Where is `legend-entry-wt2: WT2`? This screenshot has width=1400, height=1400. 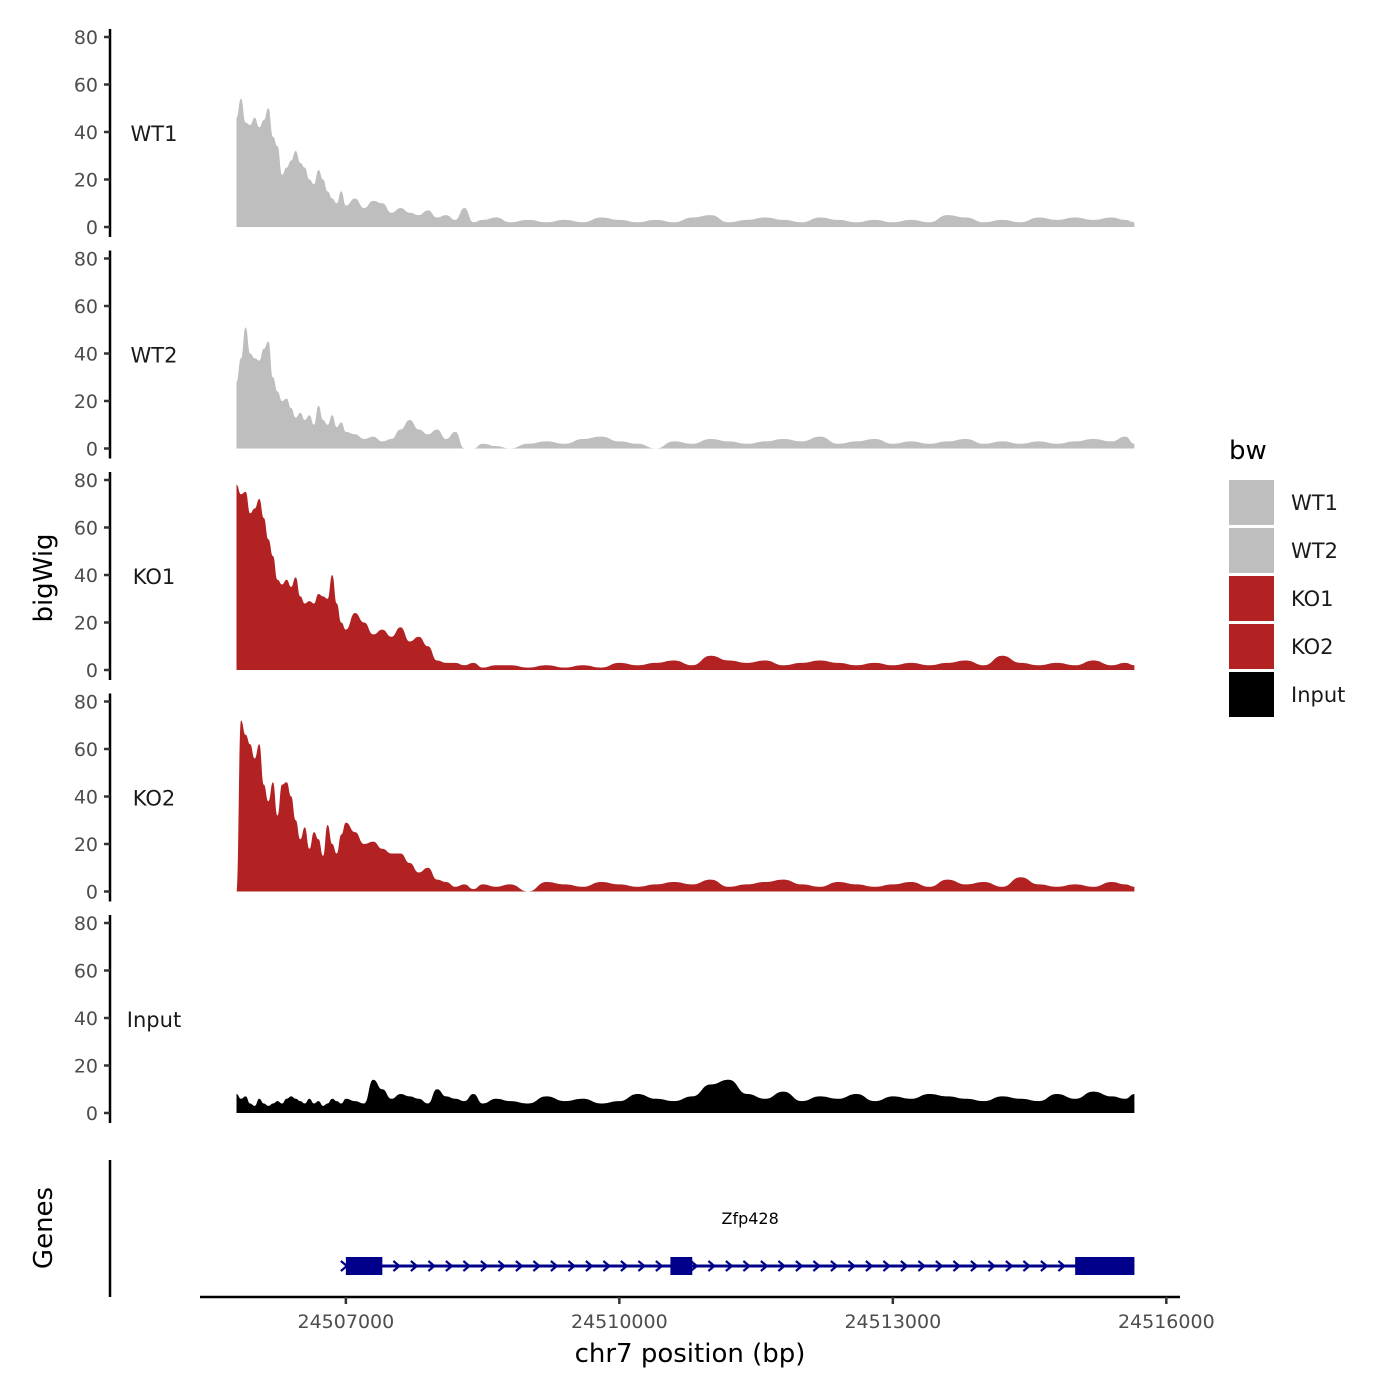
legend-entry-wt2: WT2 is located at coordinates (1283, 550).